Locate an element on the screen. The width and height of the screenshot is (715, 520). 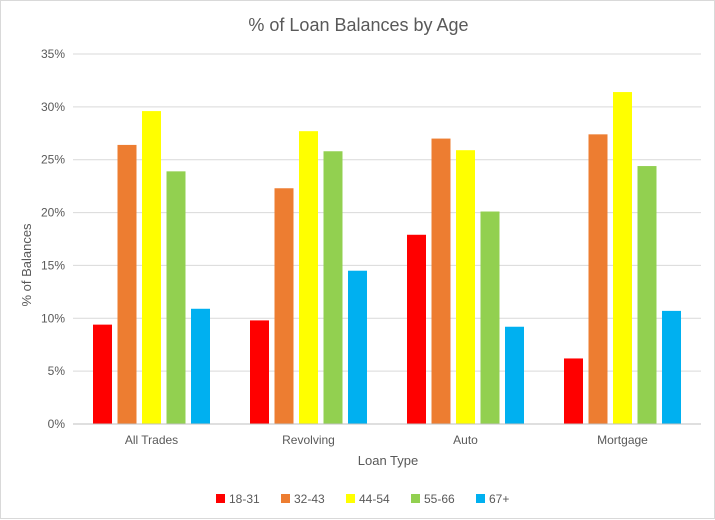
bar-32-43-mortgage is located at coordinates (598, 279).